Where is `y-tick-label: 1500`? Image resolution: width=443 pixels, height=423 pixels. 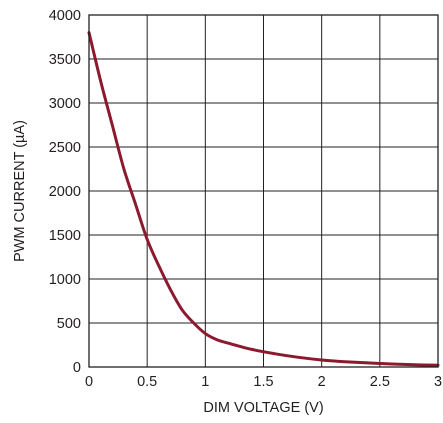
y-tick-label: 1500 is located at coordinates (65, 236).